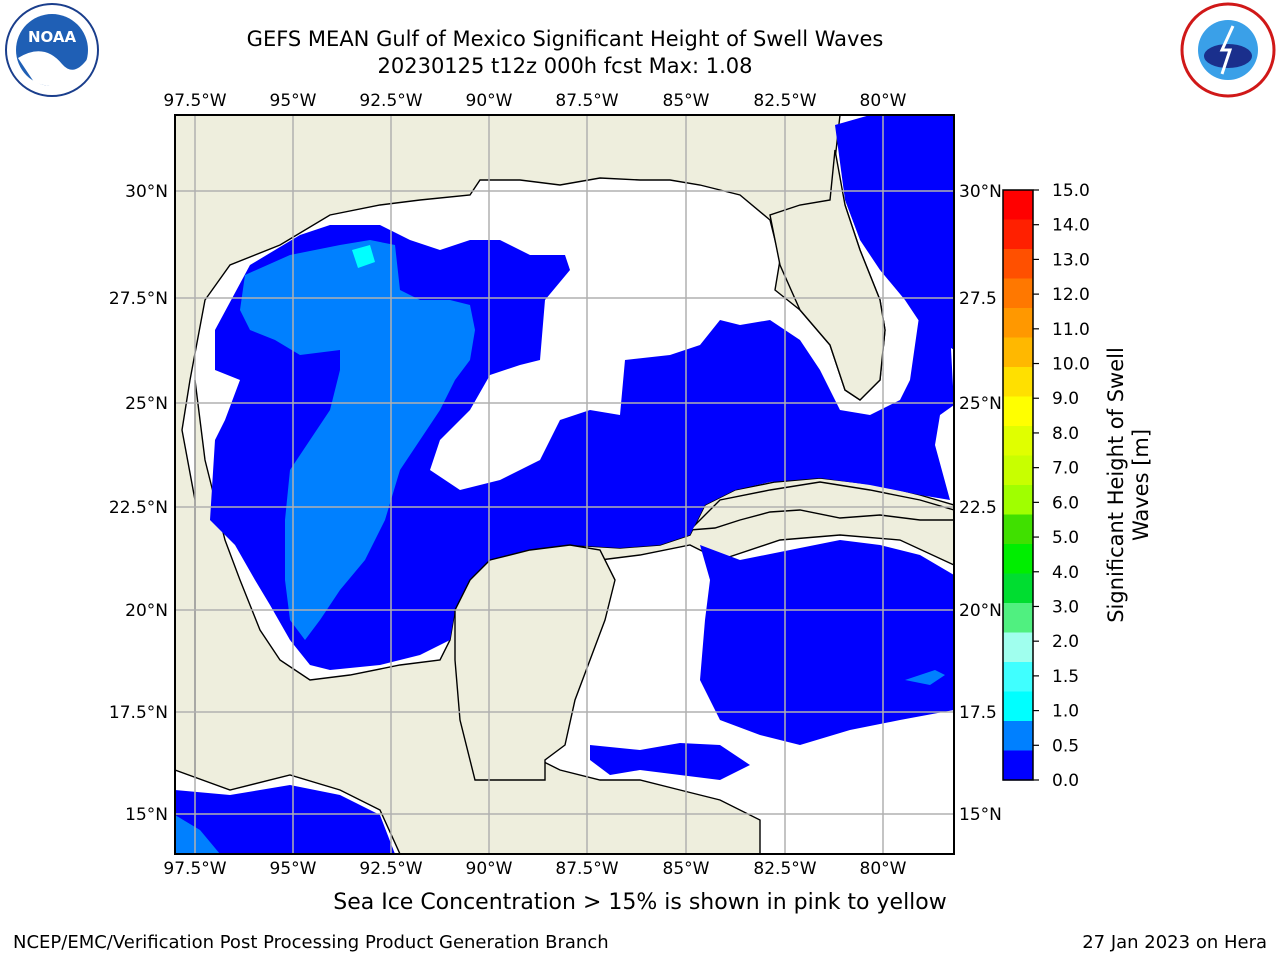 This screenshot has height=960, width=1280. I want to click on colorbar-label-line1: Significant Height of Swell, so click(1116, 485).